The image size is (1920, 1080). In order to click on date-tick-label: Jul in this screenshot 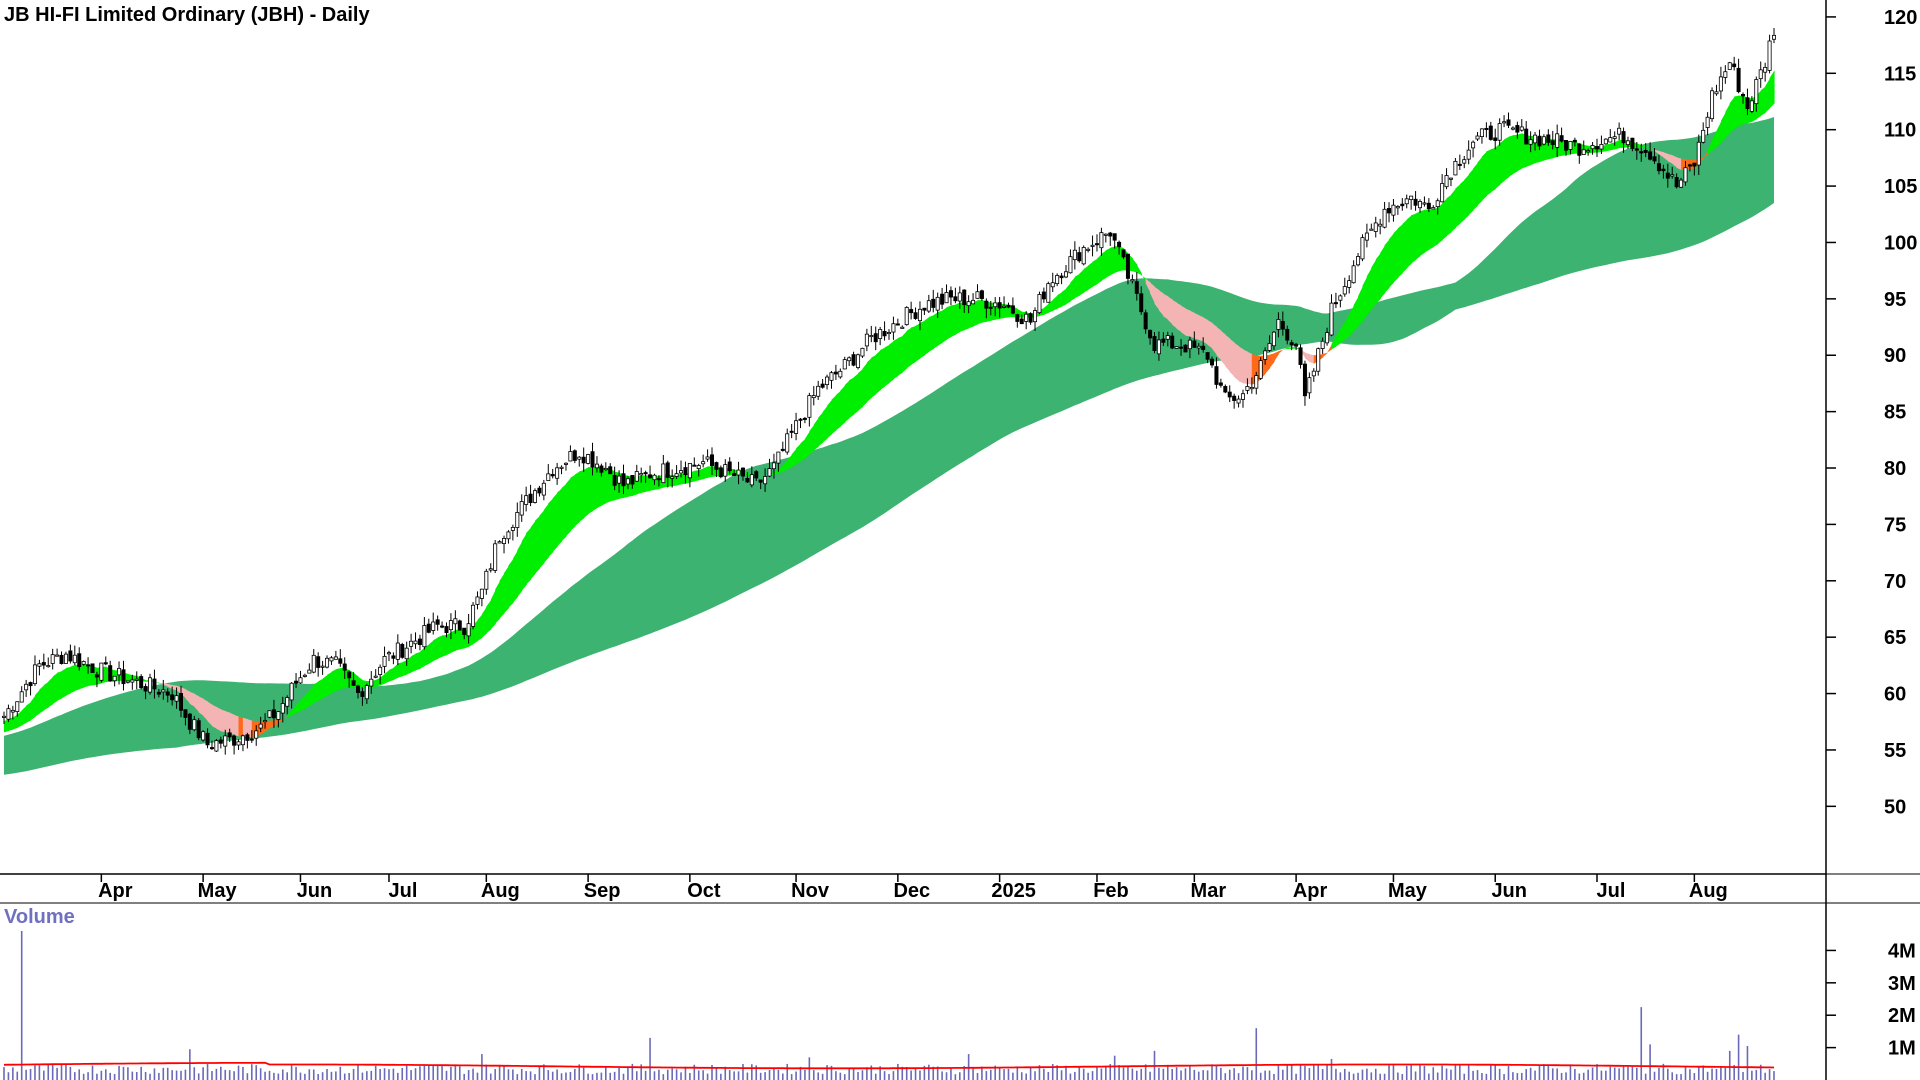, I will do `click(1611, 891)`.